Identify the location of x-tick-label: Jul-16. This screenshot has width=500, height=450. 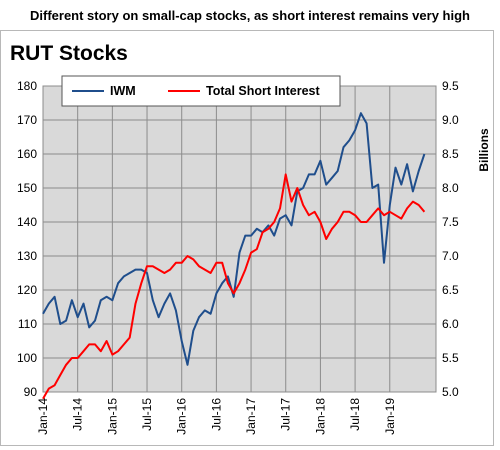
(216, 414).